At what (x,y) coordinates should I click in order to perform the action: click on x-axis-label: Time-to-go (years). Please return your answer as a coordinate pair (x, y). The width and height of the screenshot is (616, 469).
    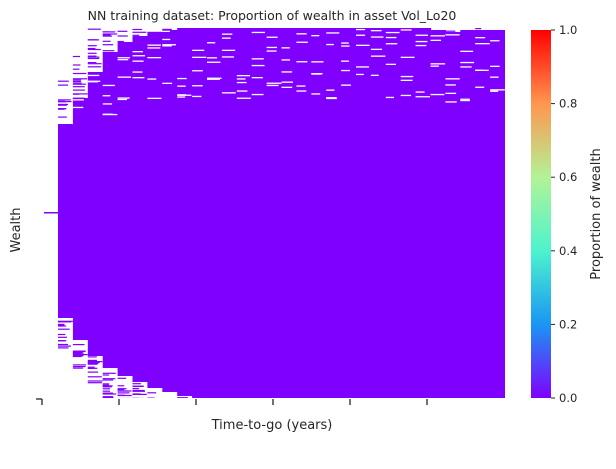
    Looking at the image, I should click on (272, 425).